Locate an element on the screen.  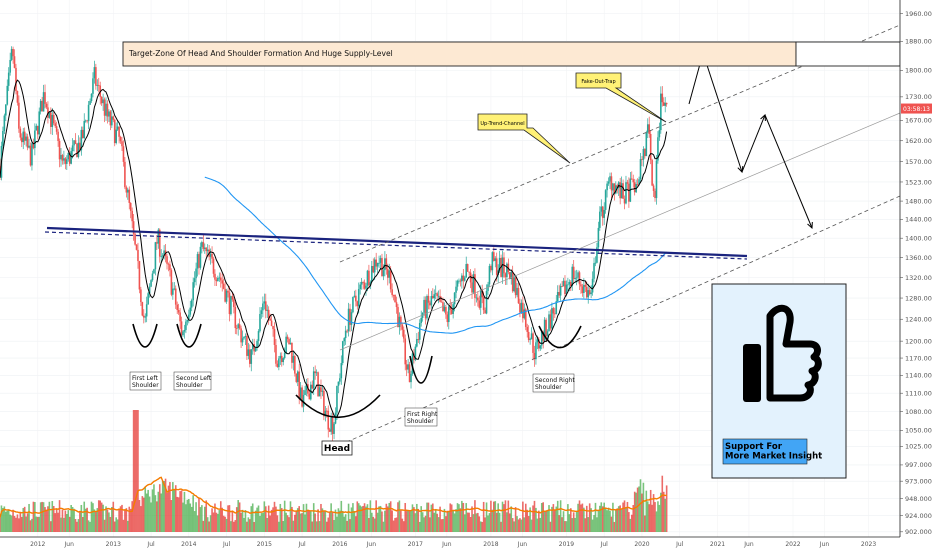
x-tick-label: Jul is located at coordinates (226, 544).